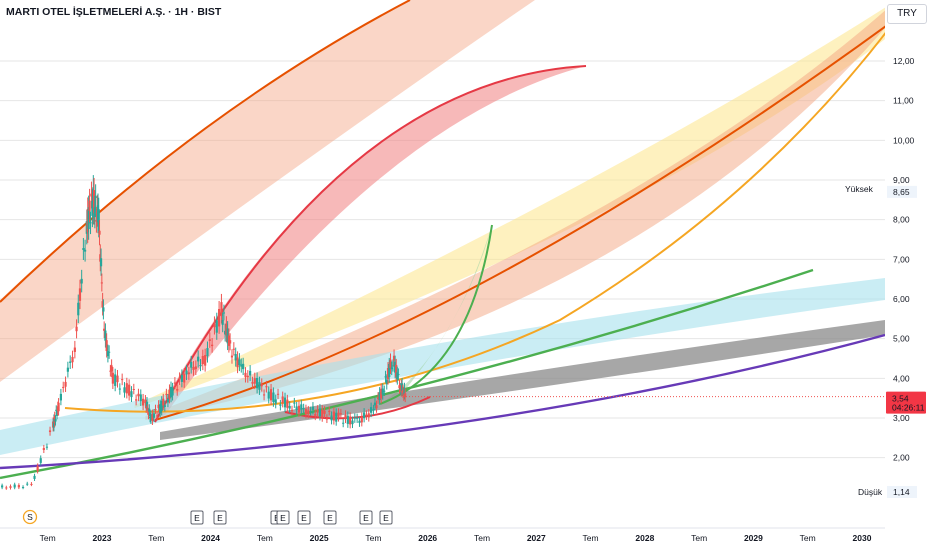 This screenshot has height=550, width=932. What do you see at coordinates (901, 378) in the screenshot?
I see `price-tick-label: 4,00` at bounding box center [901, 378].